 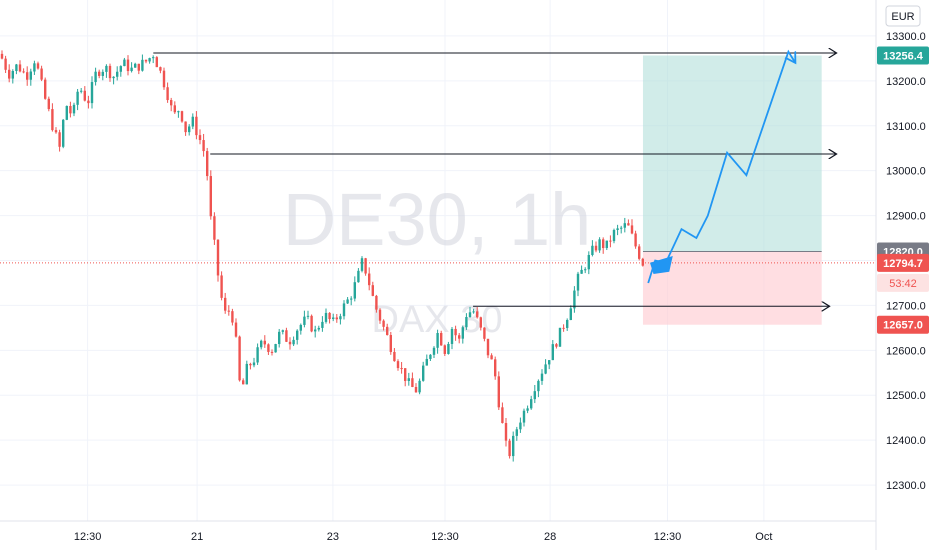 What do you see at coordinates (906, 306) in the screenshot?
I see `price-tick-label: 12700.0` at bounding box center [906, 306].